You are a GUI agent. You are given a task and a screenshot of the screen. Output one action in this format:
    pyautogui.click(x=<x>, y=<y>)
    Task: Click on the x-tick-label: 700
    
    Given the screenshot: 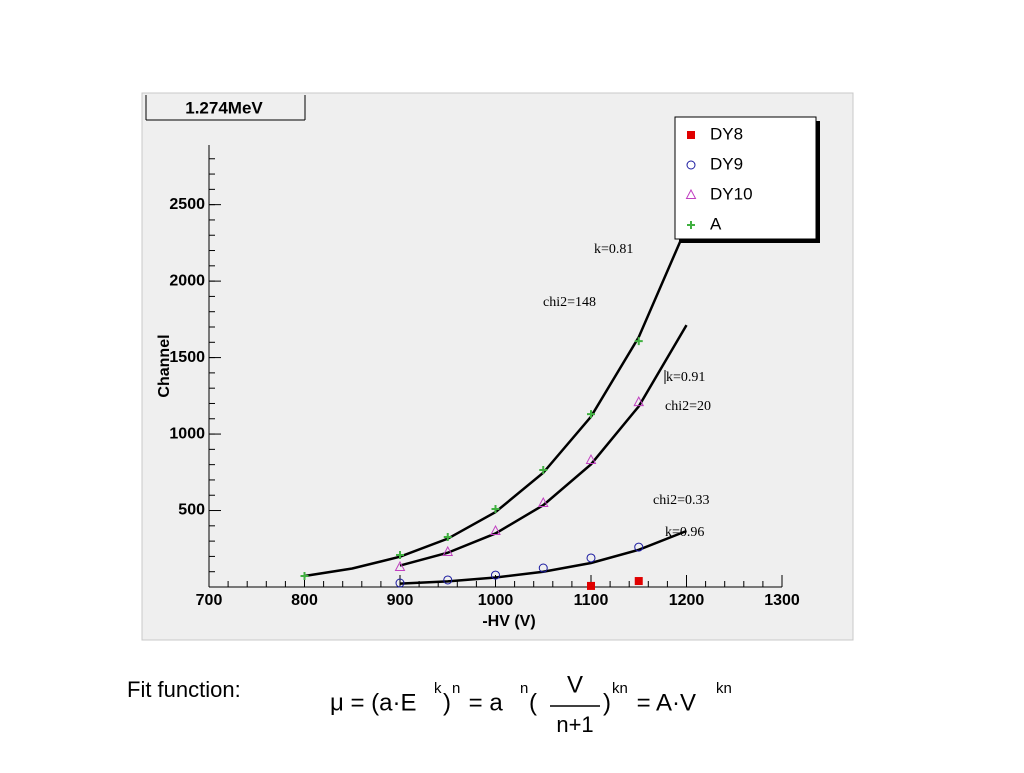 What is the action you would take?
    pyautogui.click(x=209, y=600)
    